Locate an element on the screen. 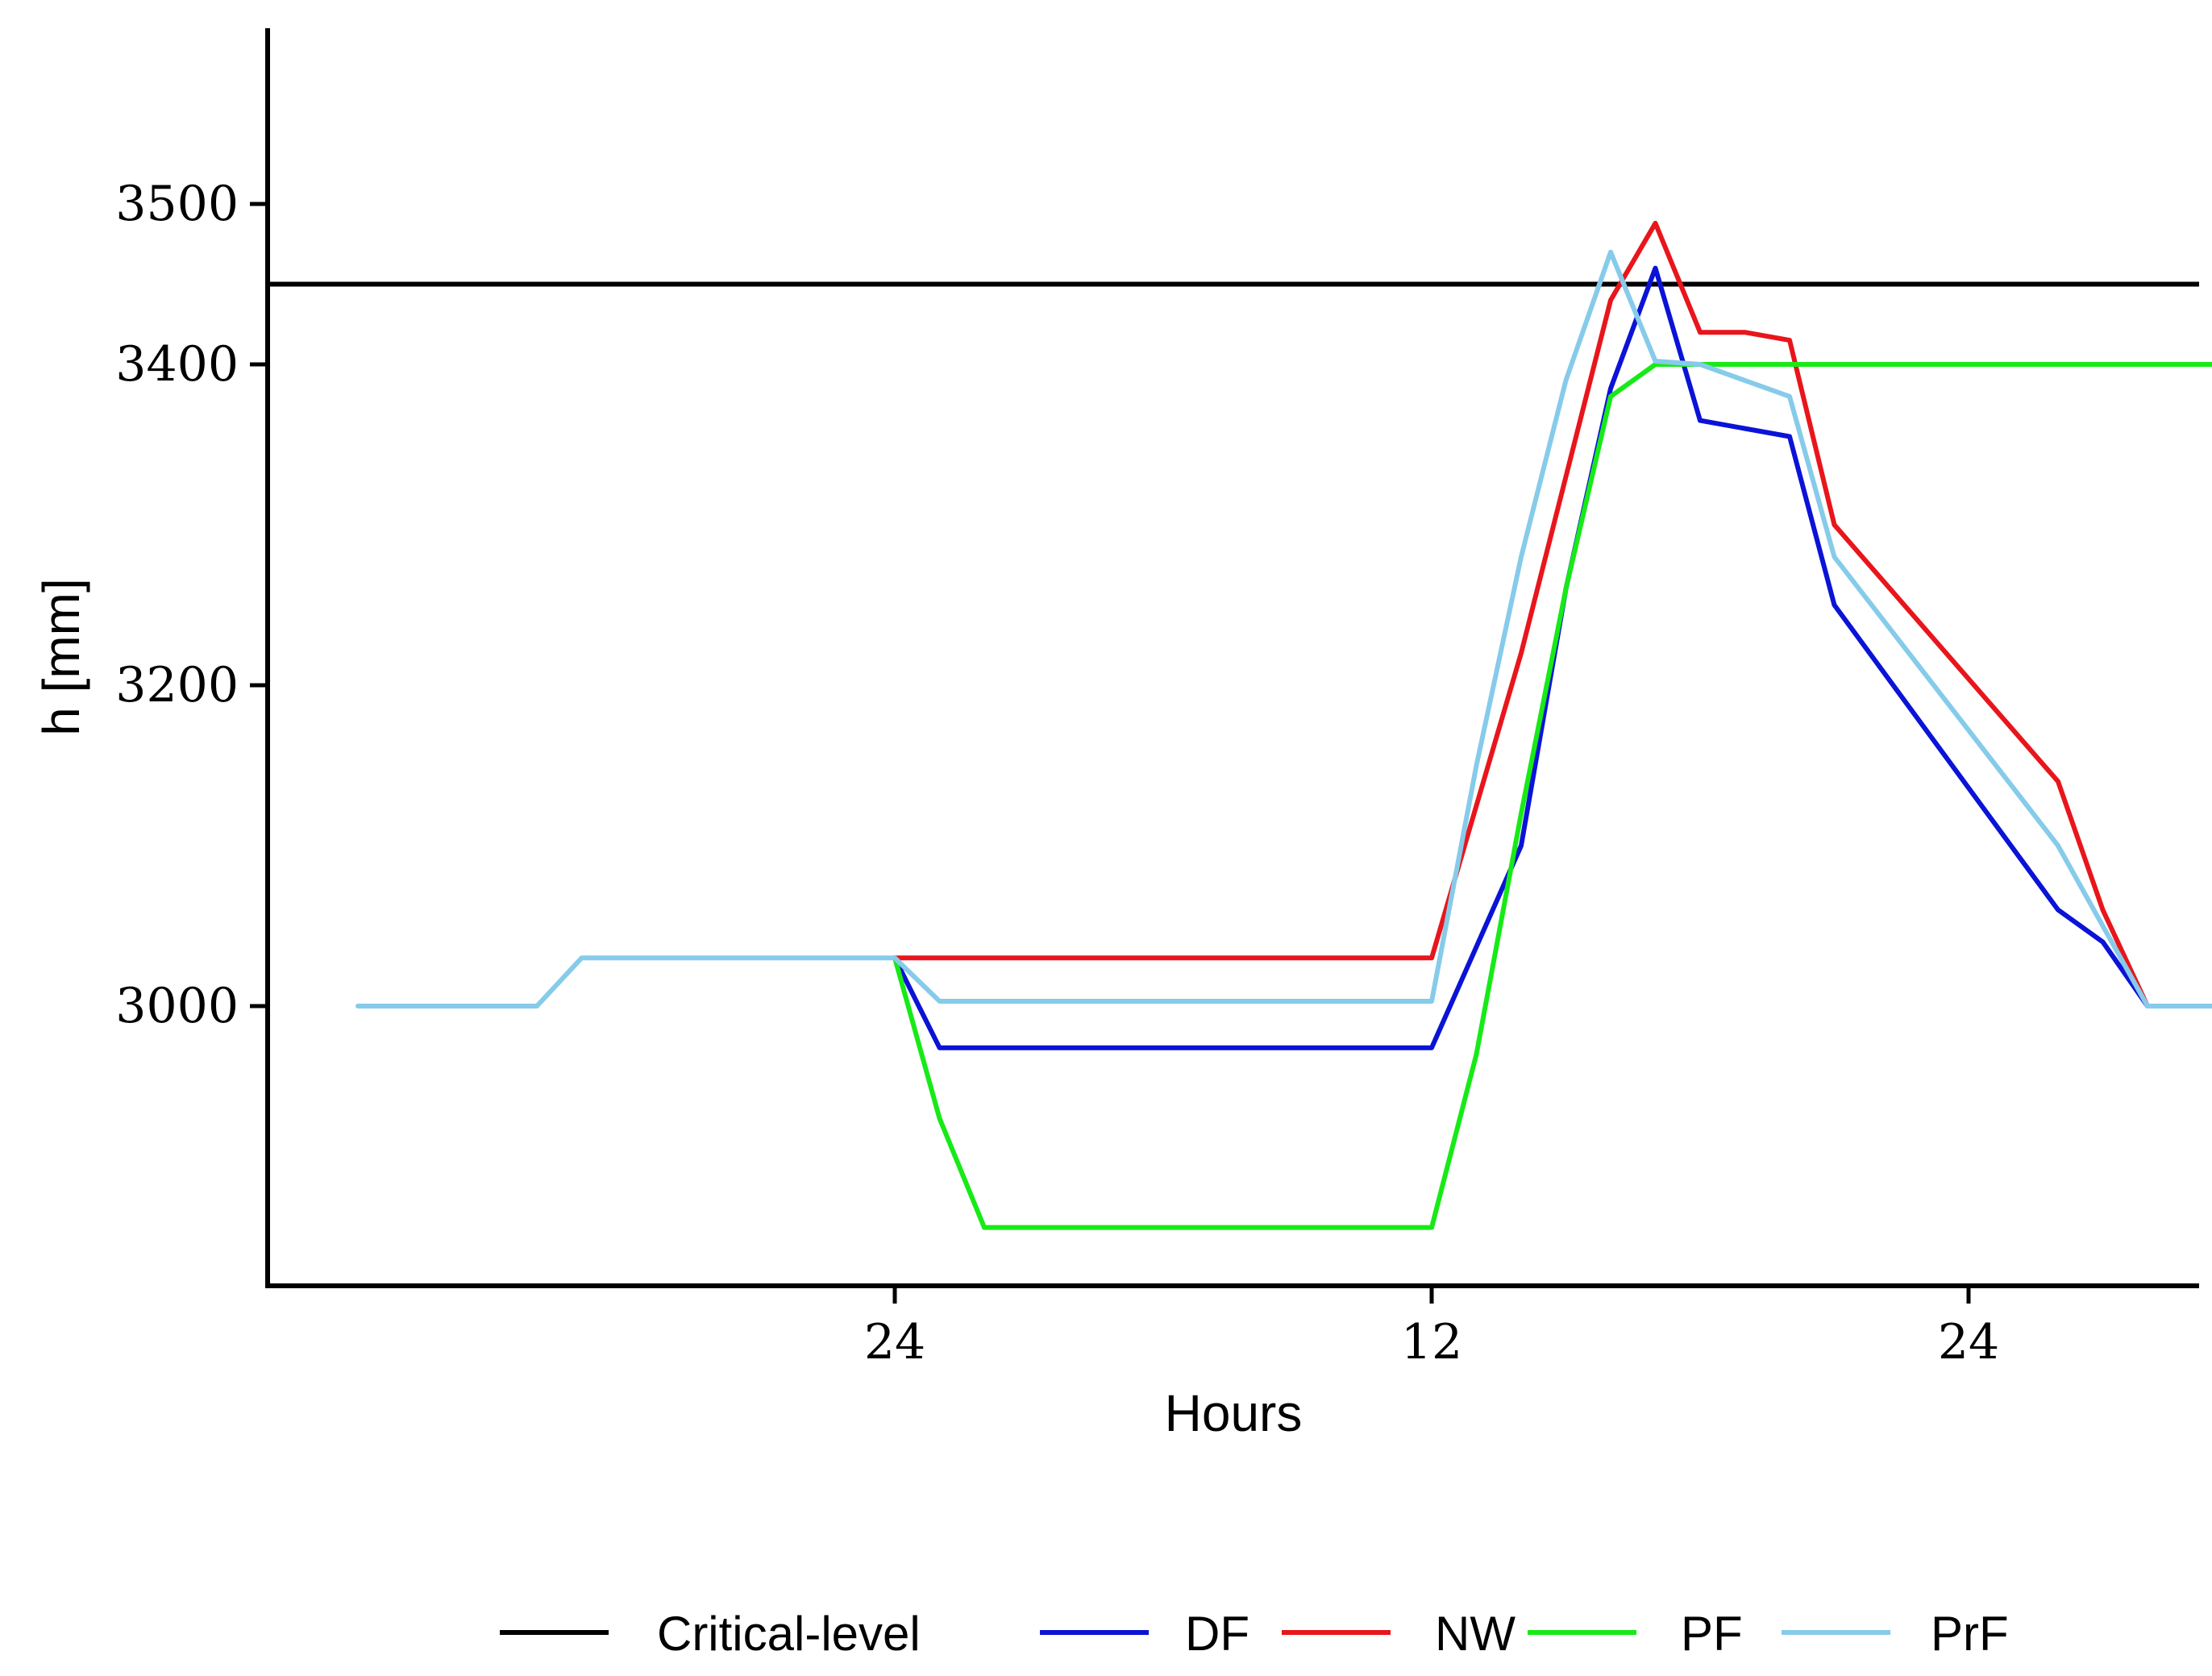  x-tick-label: 12 is located at coordinates (1431, 1342).